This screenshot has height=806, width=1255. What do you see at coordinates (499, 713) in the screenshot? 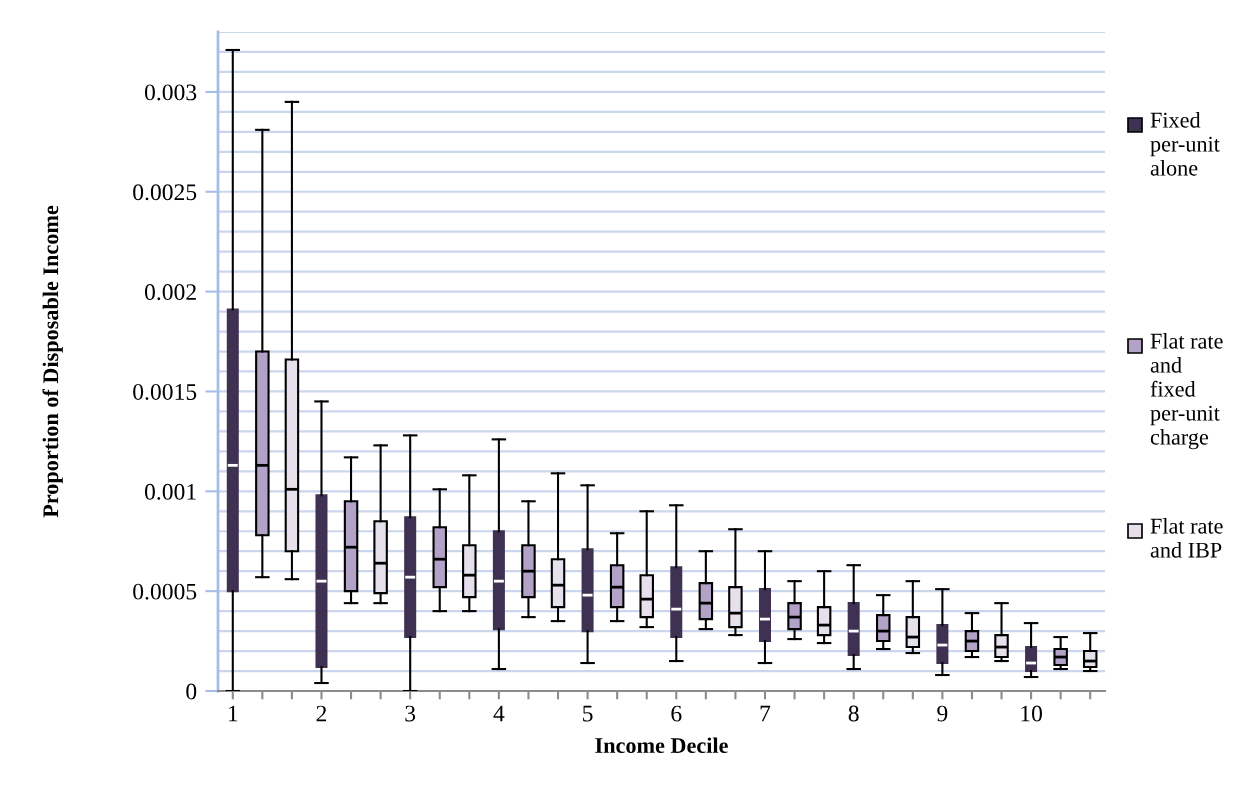
I see `x-tick-label: 4` at bounding box center [499, 713].